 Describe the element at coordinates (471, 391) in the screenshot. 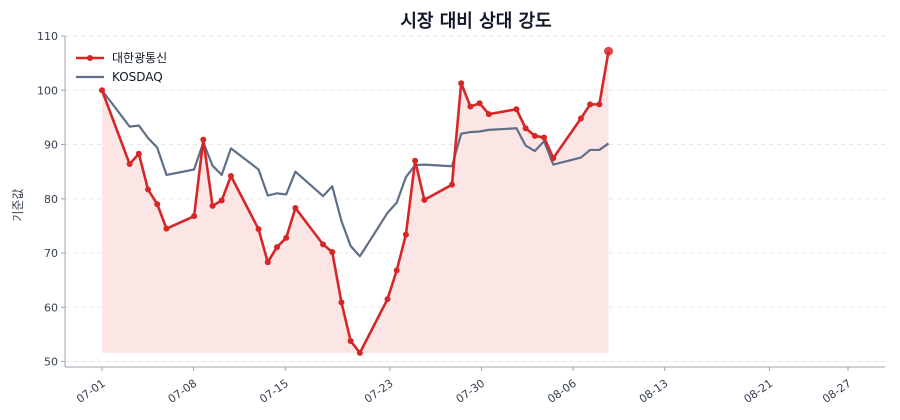

I see `x-tick-label: 07-30` at that location.